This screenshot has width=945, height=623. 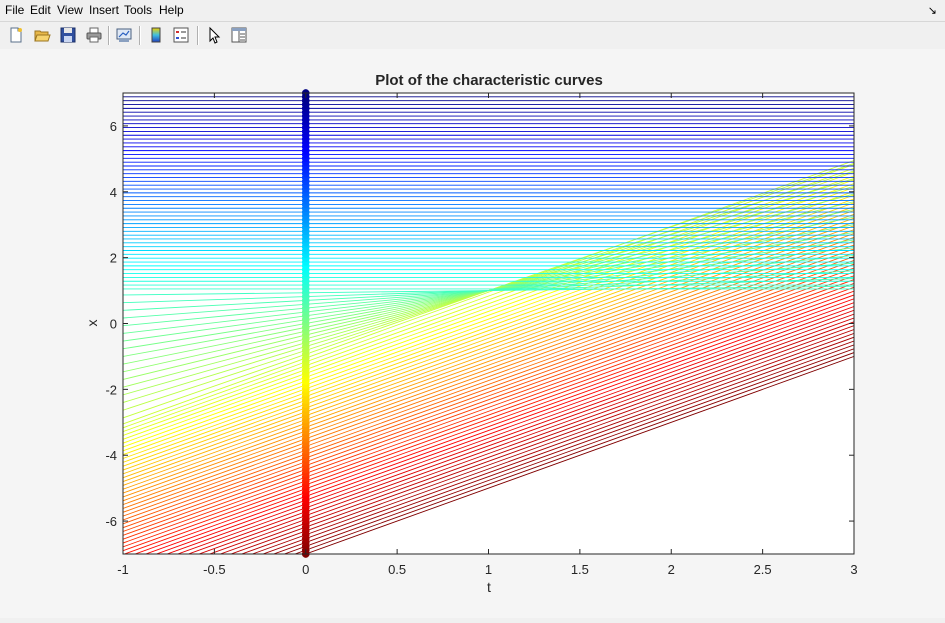 What do you see at coordinates (489, 80) in the screenshot?
I see `chart-title: Plot of the characteristic curves` at bounding box center [489, 80].